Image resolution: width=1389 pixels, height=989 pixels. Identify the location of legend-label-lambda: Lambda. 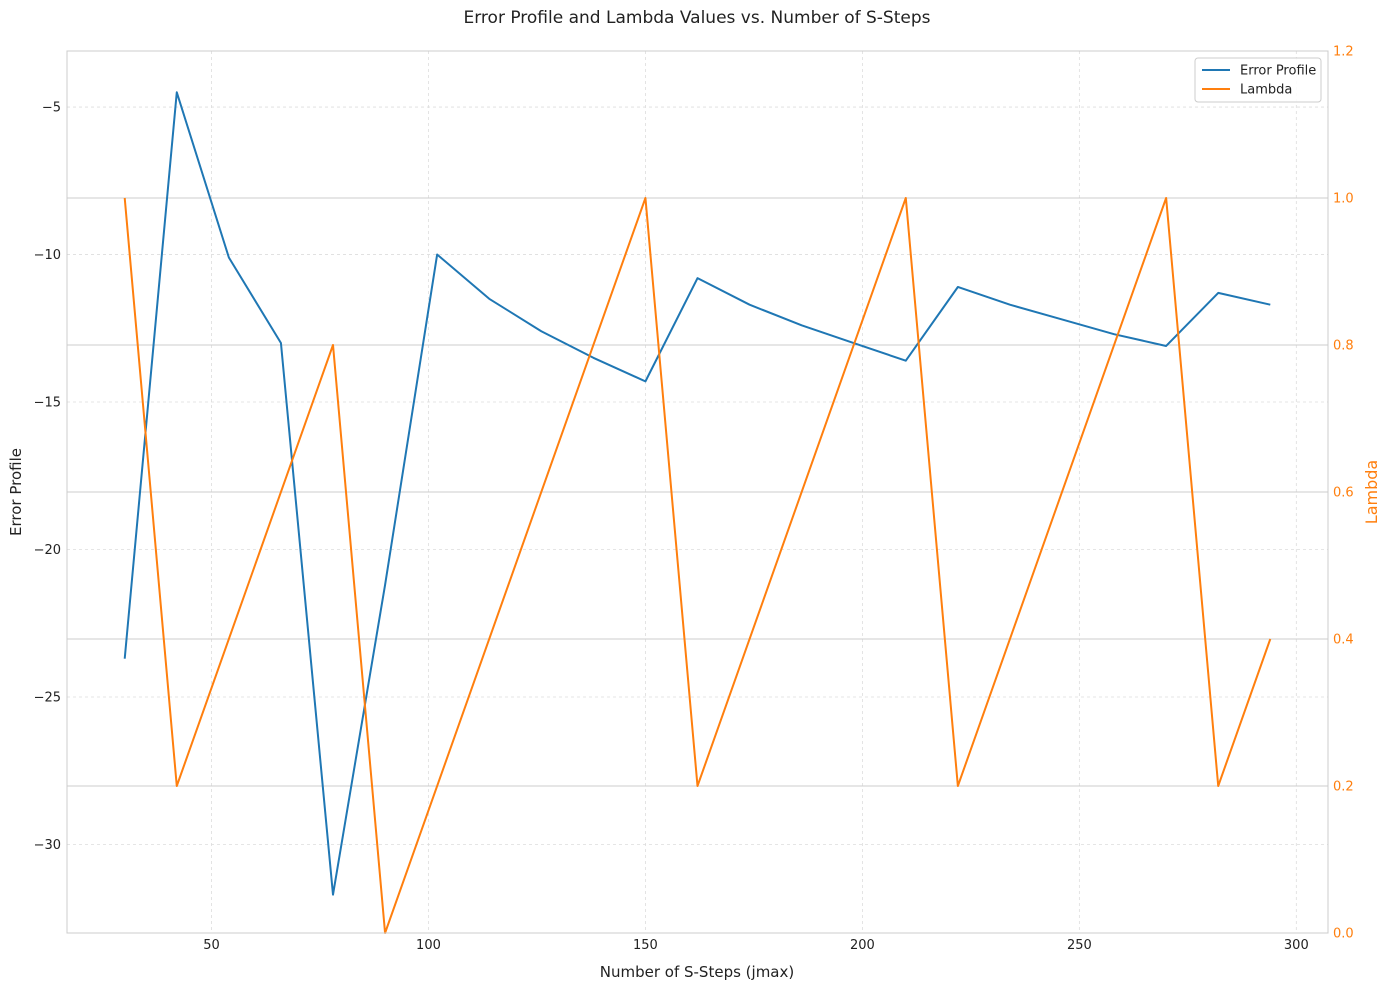
(1266, 90).